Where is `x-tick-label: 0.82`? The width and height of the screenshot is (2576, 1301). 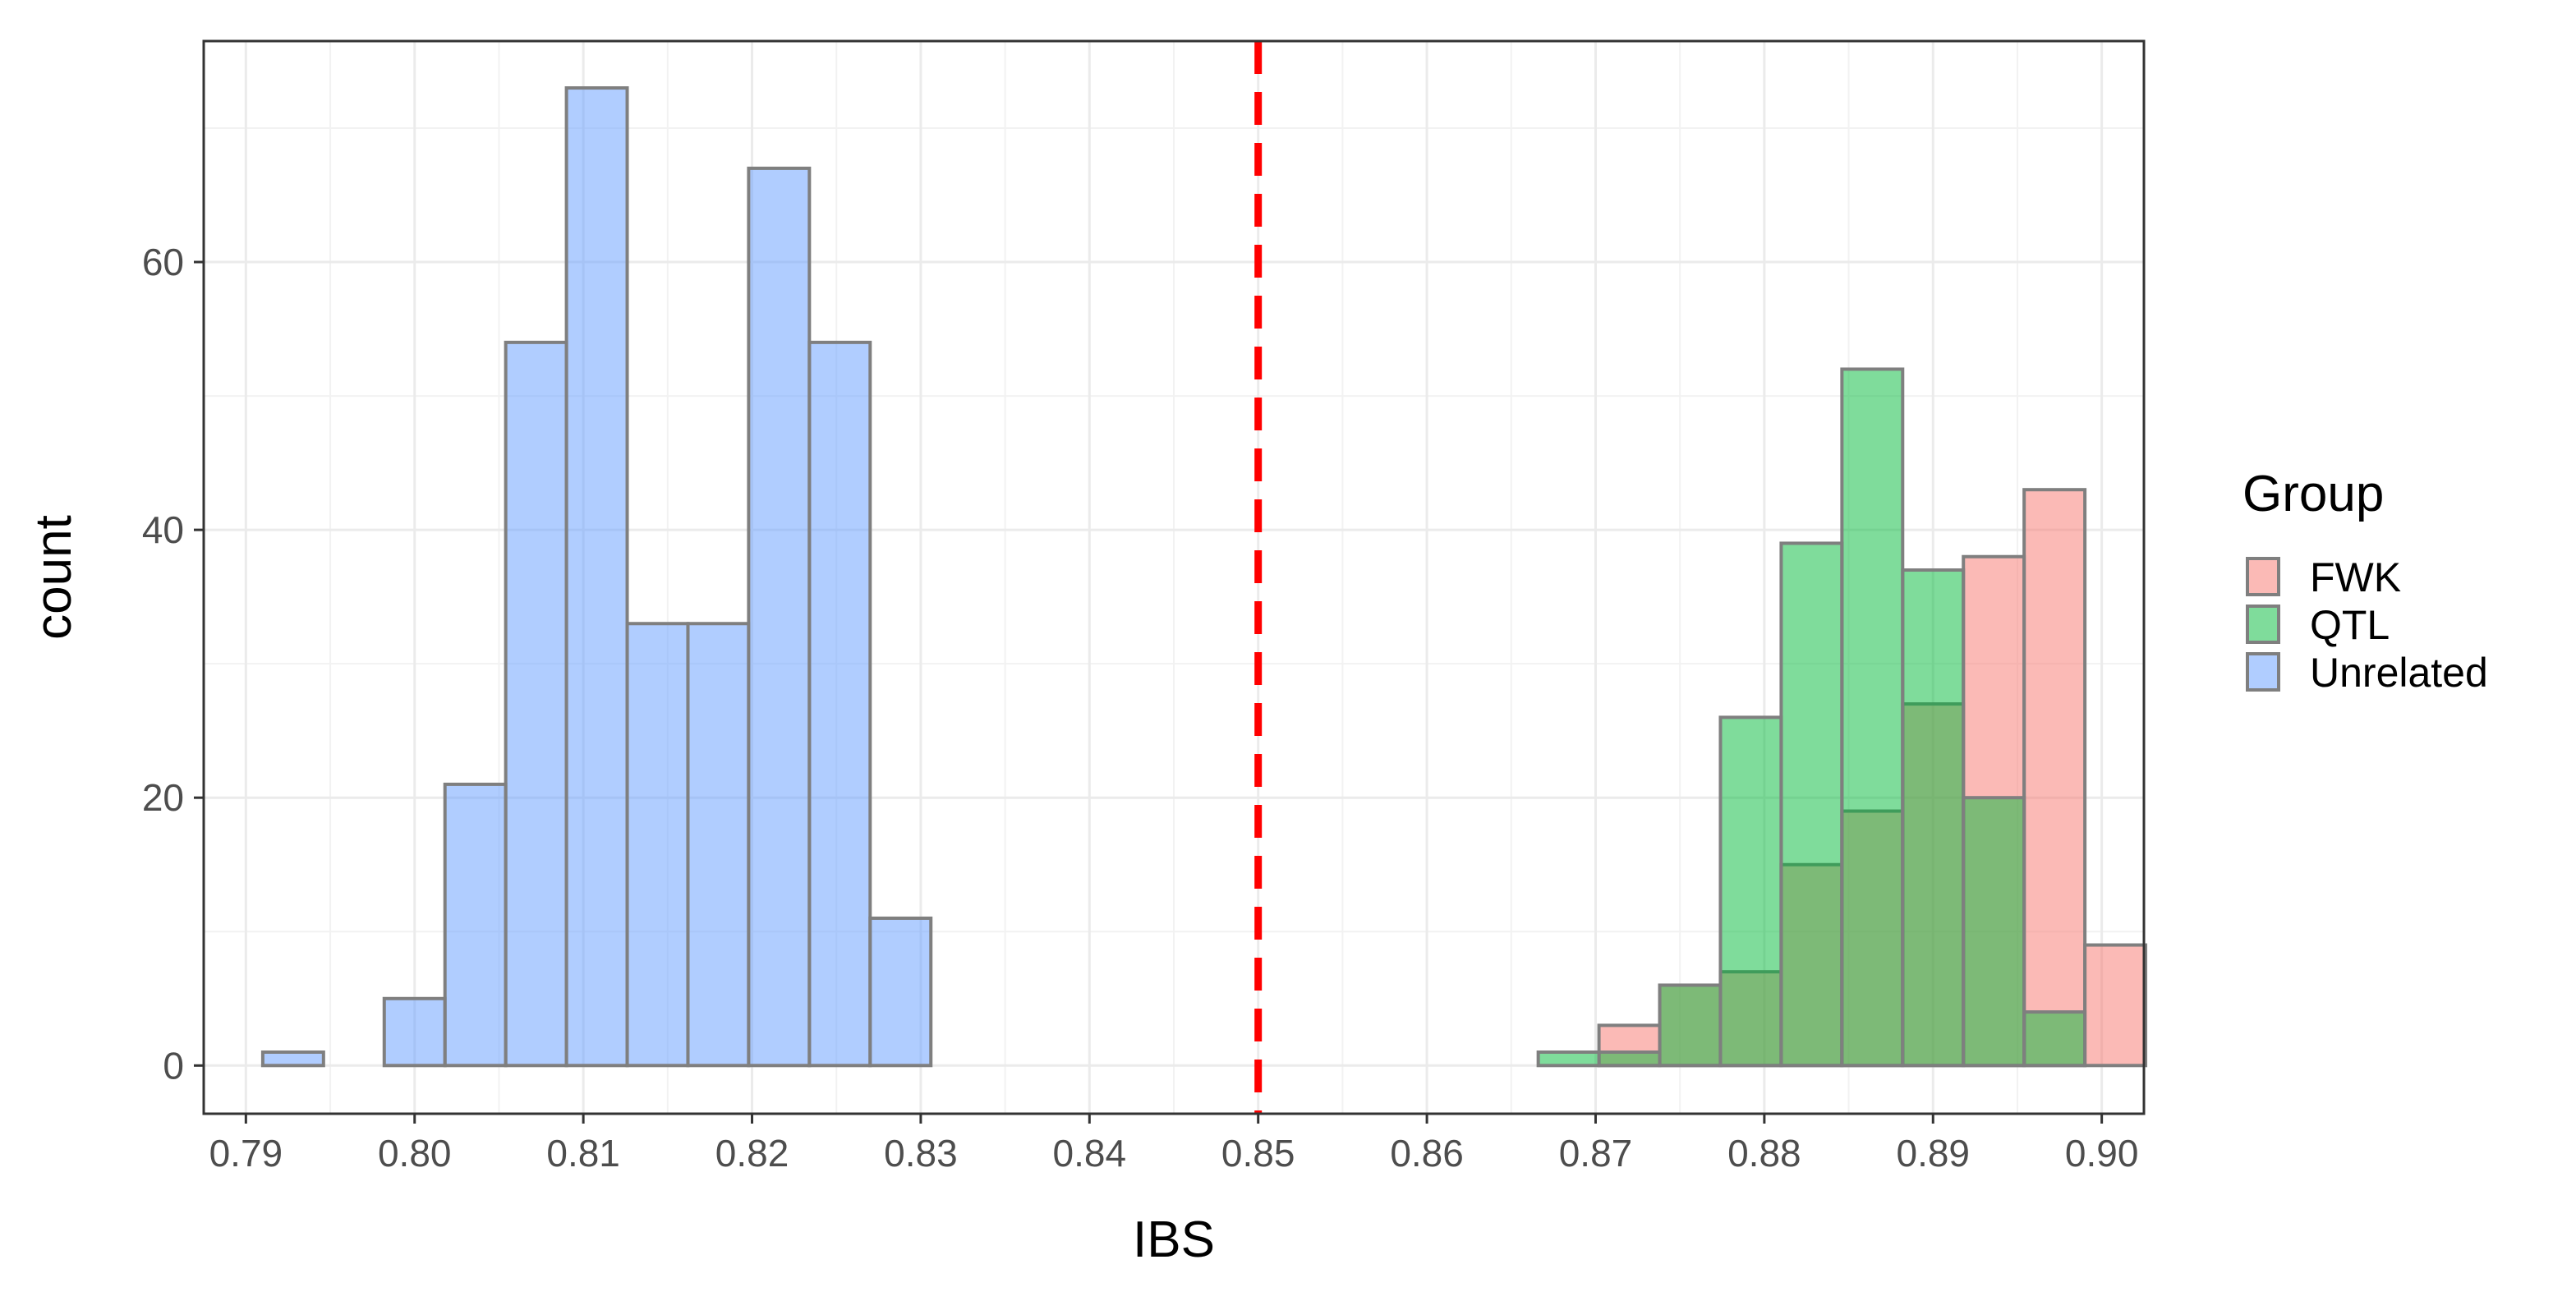
x-tick-label: 0.82 is located at coordinates (752, 1153).